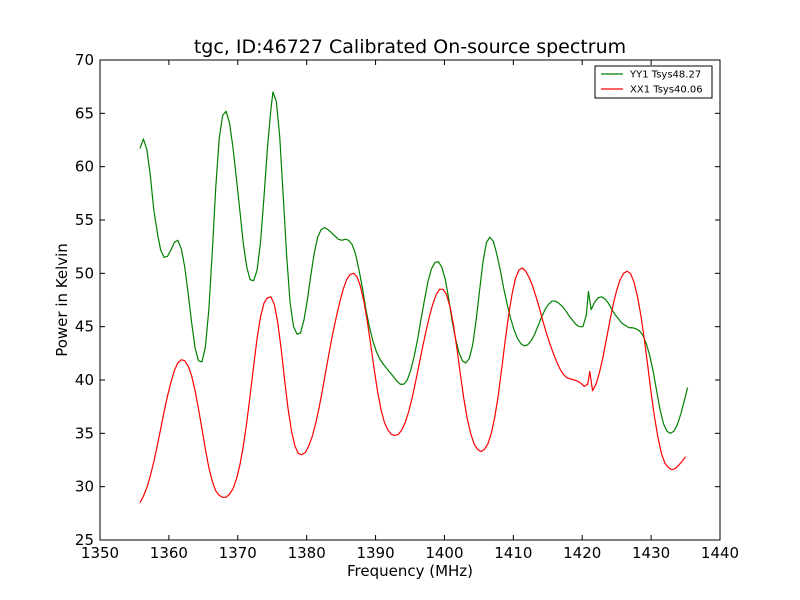 The image size is (800, 600). Describe the element at coordinates (84, 380) in the screenshot. I see `y-tick-label: 40` at that location.